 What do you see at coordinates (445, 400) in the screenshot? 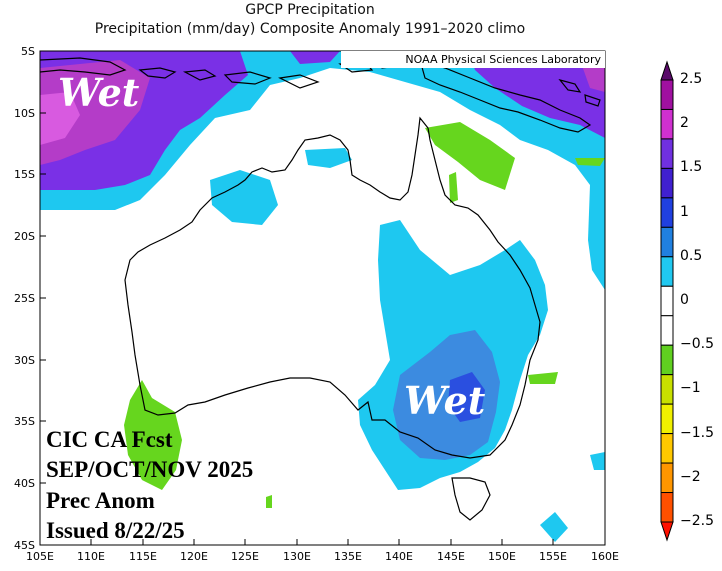
I see `wet-label-southeast: Wet` at bounding box center [445, 400].